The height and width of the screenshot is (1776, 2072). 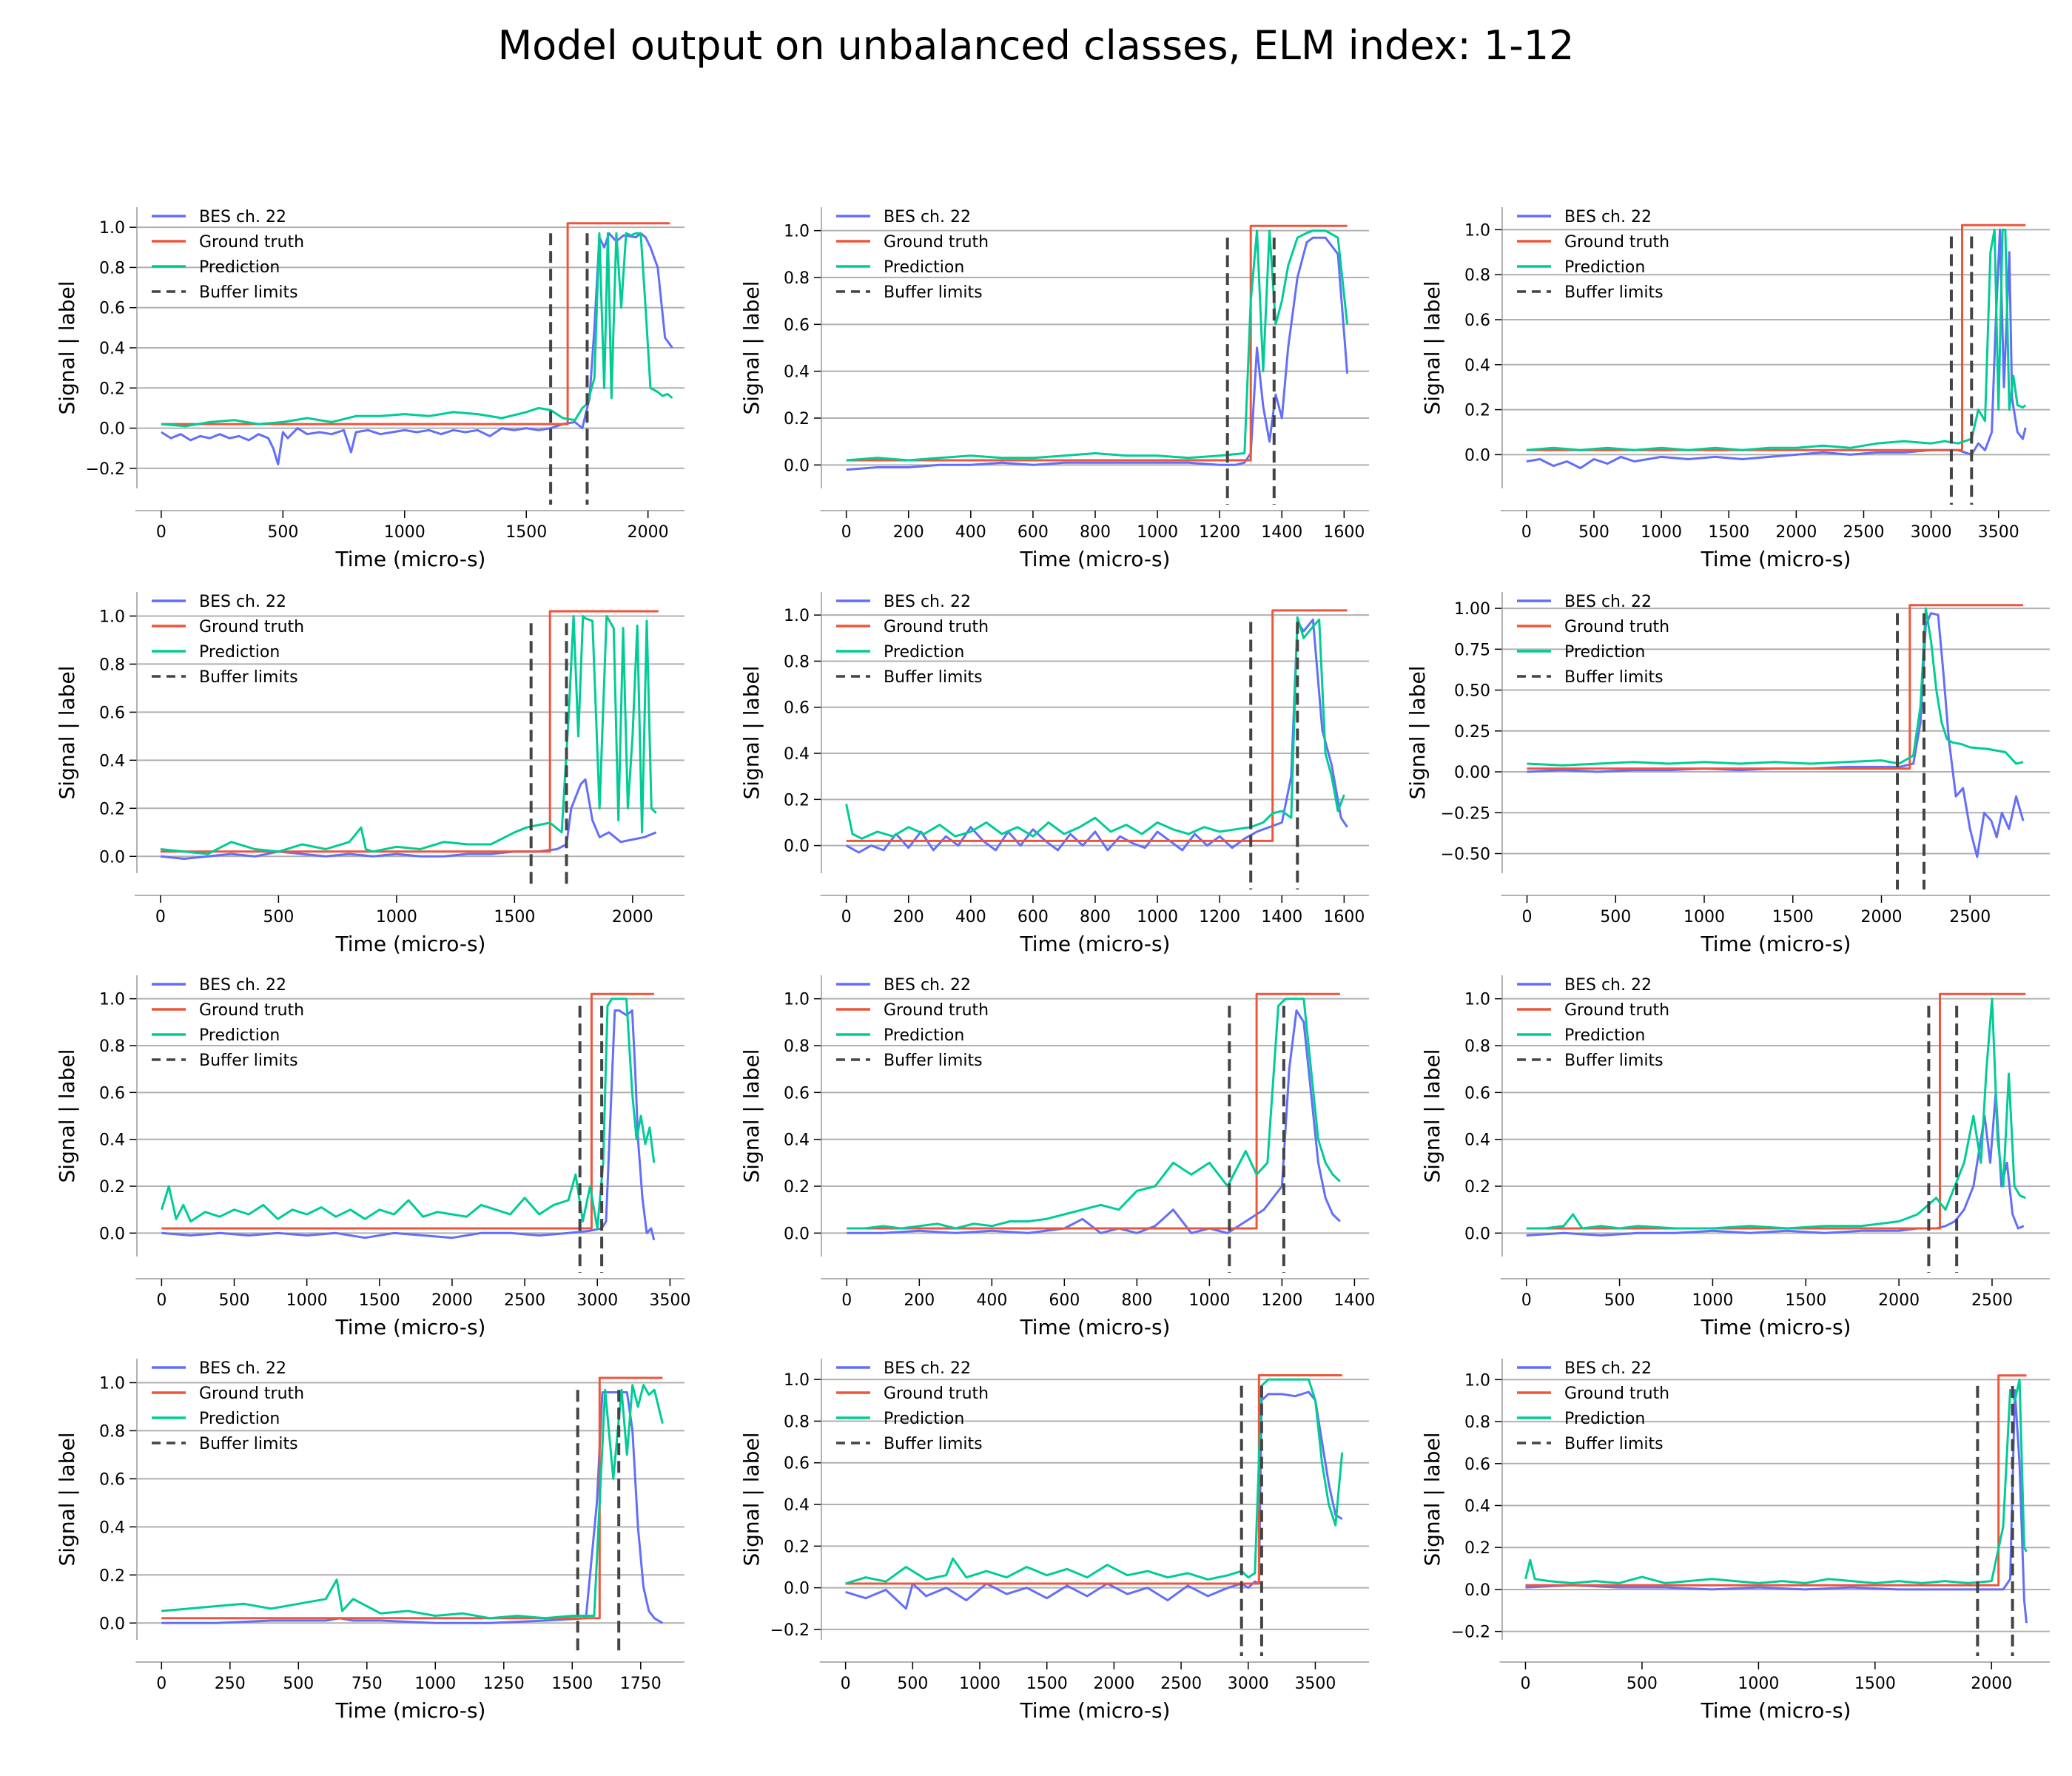 I want to click on x-tick-label: 2500, so click(x=524, y=1300).